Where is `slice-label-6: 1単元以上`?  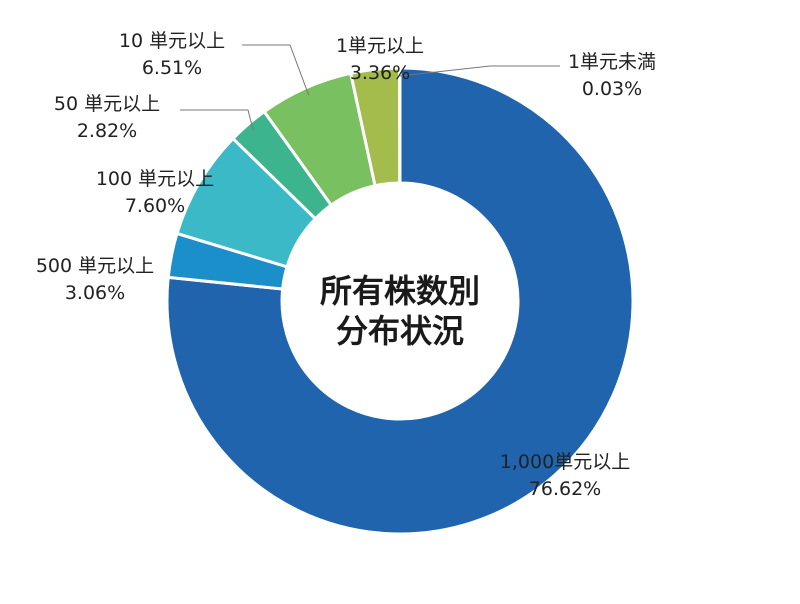 slice-label-6: 1単元以上 is located at coordinates (380, 46).